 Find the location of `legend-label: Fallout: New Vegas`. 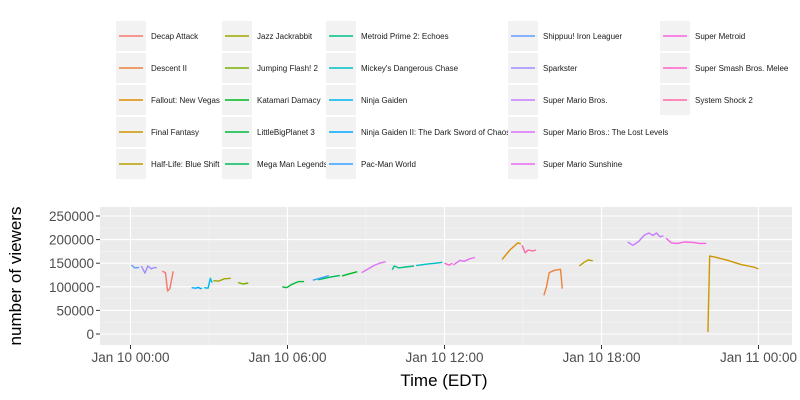

legend-label: Fallout: New Vegas is located at coordinates (185, 100).